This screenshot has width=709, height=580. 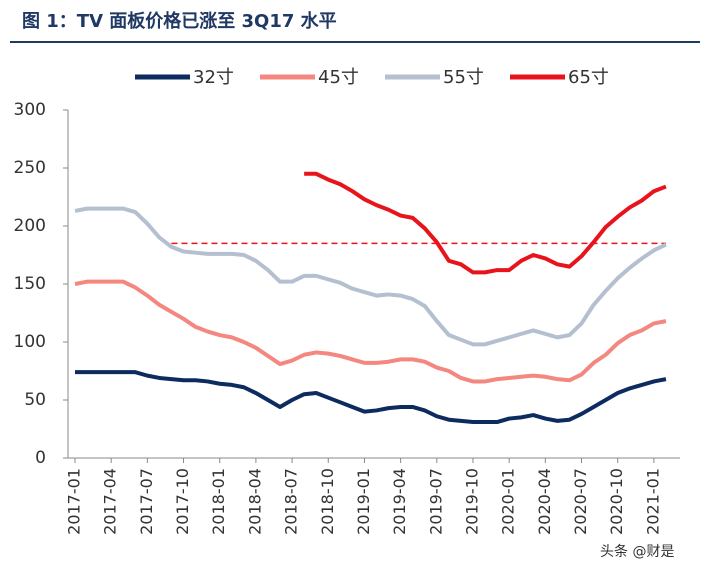 What do you see at coordinates (435, 501) in the screenshot?
I see `x-tick-label: 2019-07` at bounding box center [435, 501].